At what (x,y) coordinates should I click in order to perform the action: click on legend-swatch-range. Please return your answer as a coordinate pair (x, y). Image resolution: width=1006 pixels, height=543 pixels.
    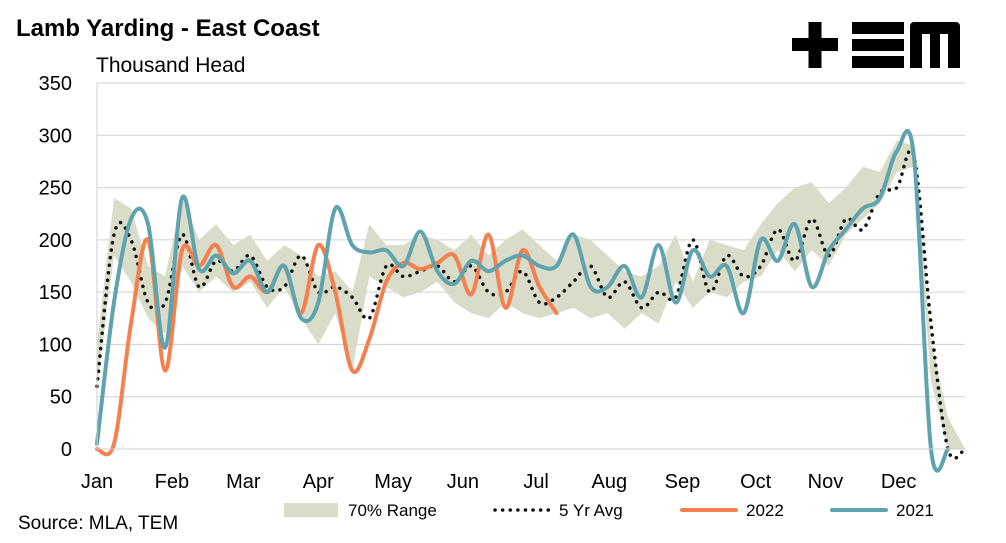
    Looking at the image, I should click on (311, 510).